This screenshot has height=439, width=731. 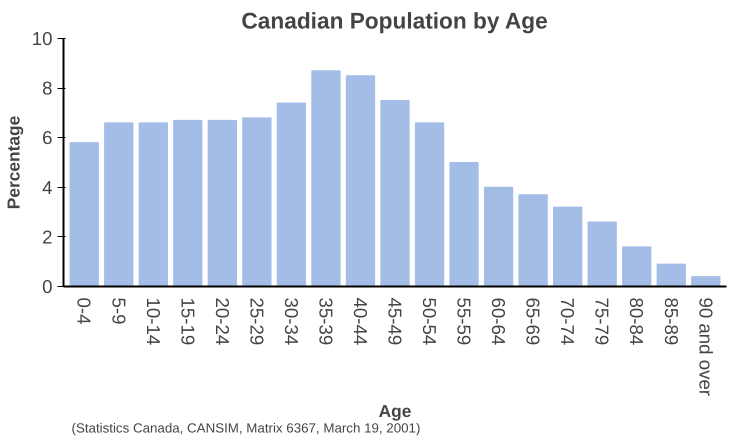 What do you see at coordinates (153, 322) in the screenshot?
I see `x-tick-label: 10-14` at bounding box center [153, 322].